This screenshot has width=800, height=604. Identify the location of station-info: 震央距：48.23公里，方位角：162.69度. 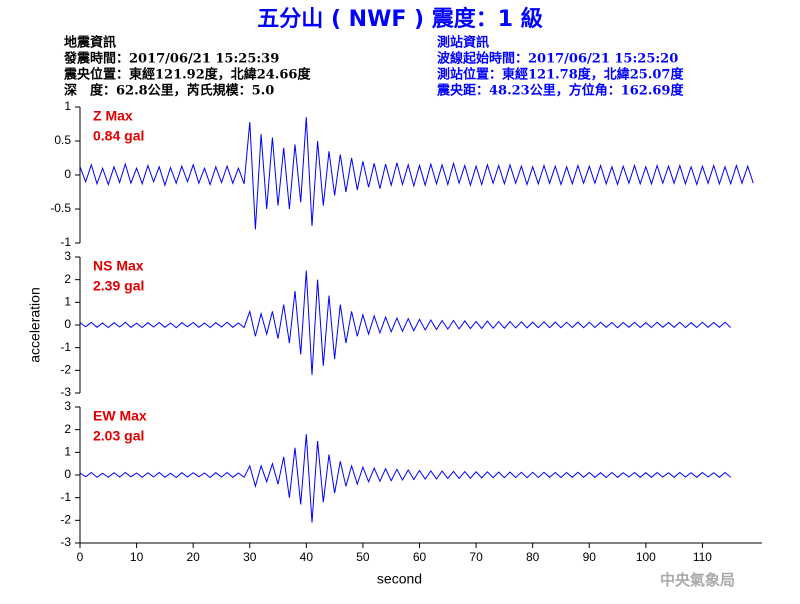
(560, 91).